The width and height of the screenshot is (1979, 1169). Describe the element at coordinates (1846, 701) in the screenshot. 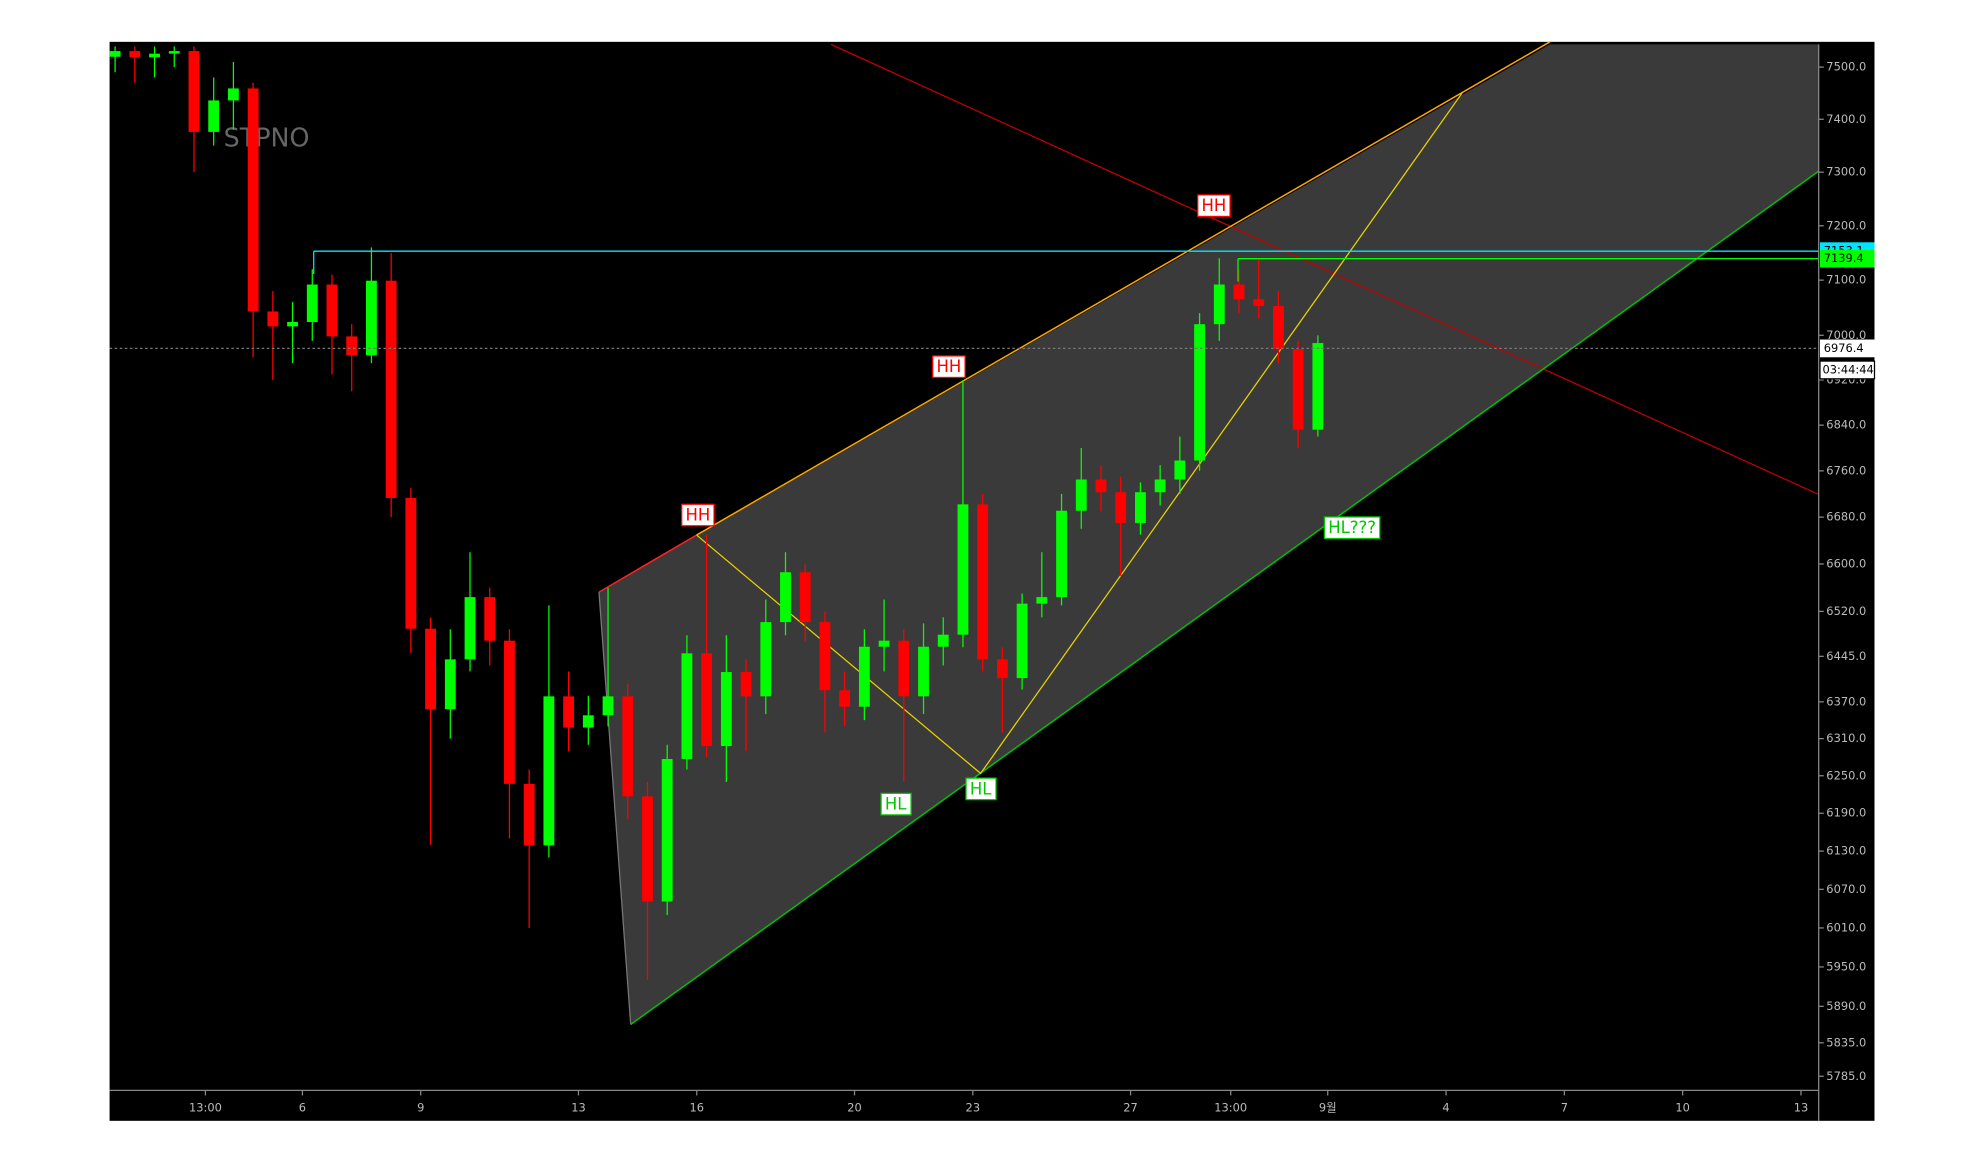

I see `y-tick-label: 6370.0` at that location.